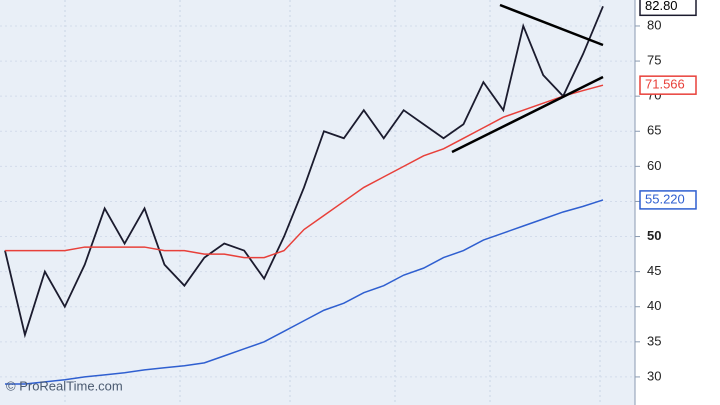 This screenshot has width=720, height=405. What do you see at coordinates (64, 385) in the screenshot?
I see `watermark: © ProRealTime.com` at bounding box center [64, 385].